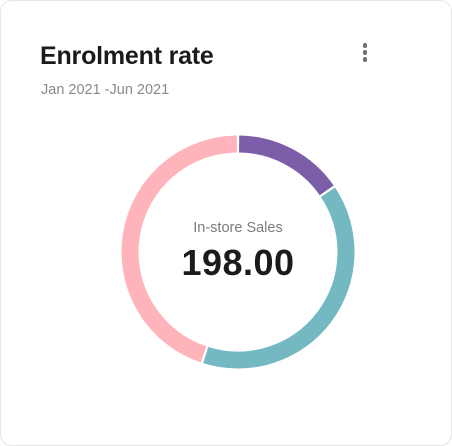 The image size is (452, 446). I want to click on center-label: In-store Sales, so click(238, 228).